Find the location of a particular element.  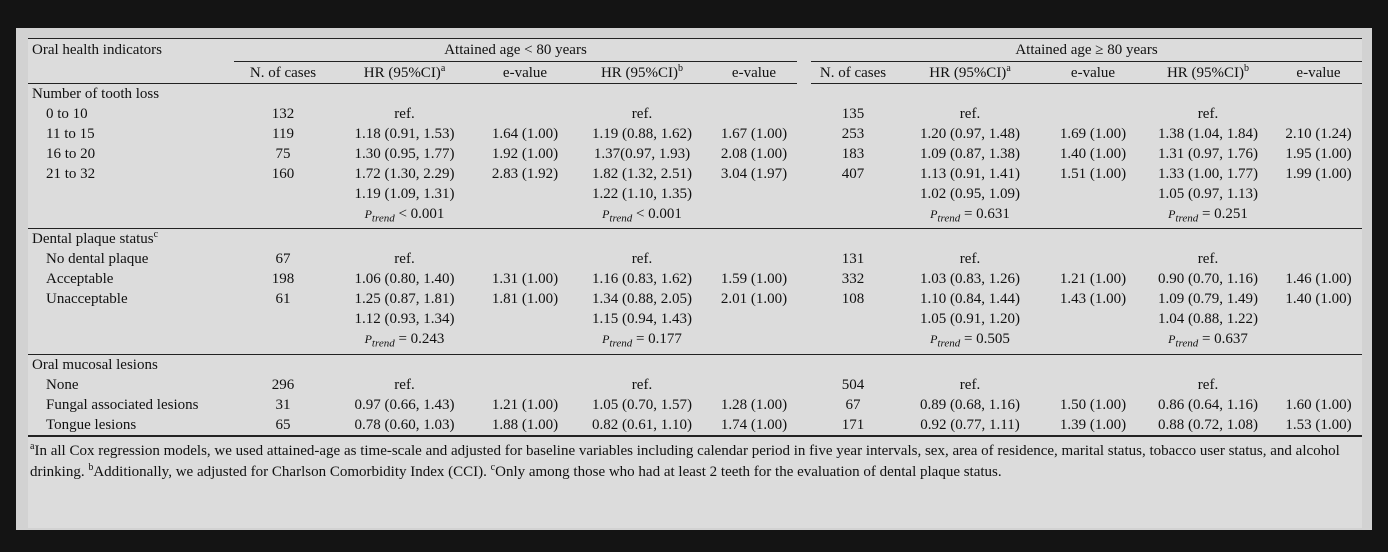

cell-n2: 253 is located at coordinates (853, 134).